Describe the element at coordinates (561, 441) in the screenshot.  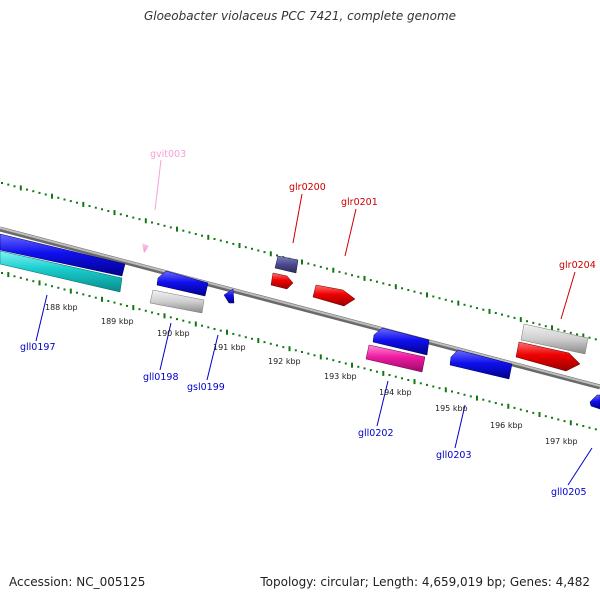
I see `ruler-label: 197 kbp` at that location.